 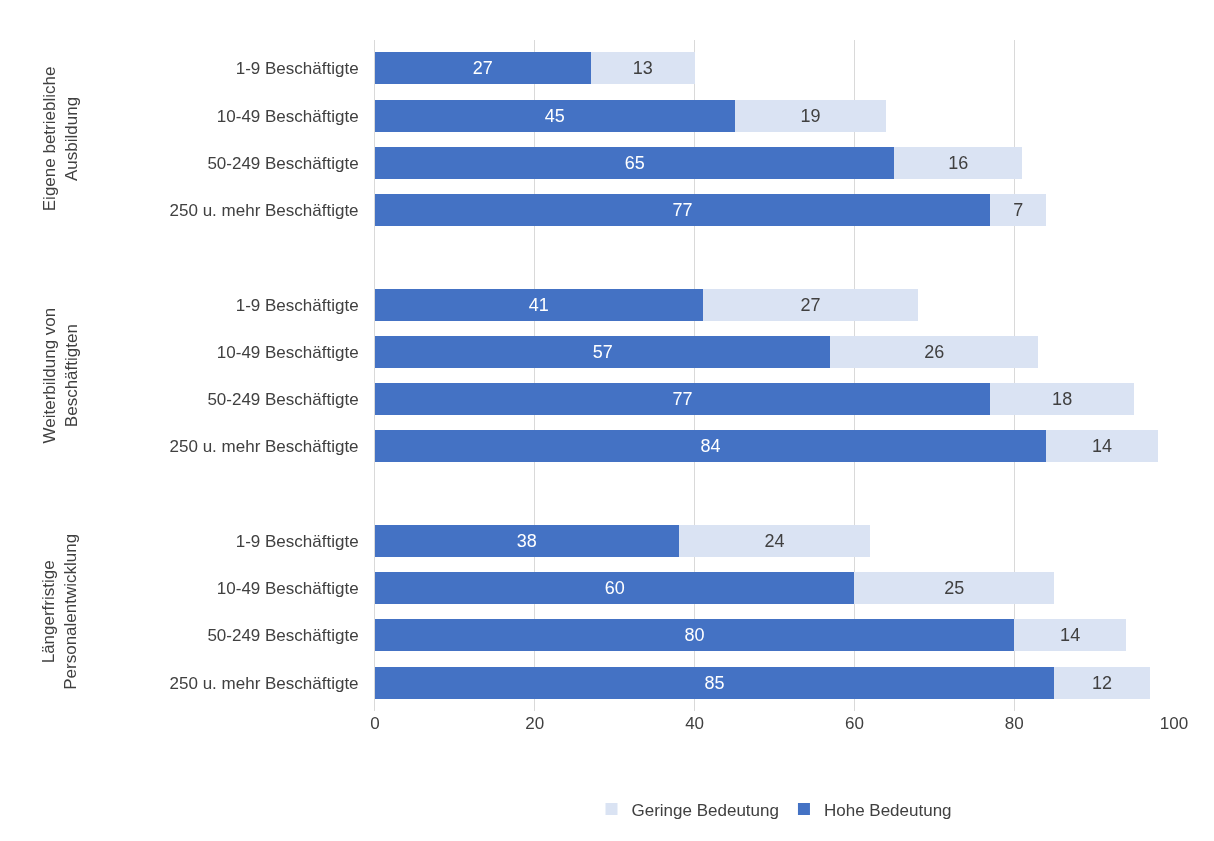 I want to click on data-label: 41, so click(x=538, y=304).